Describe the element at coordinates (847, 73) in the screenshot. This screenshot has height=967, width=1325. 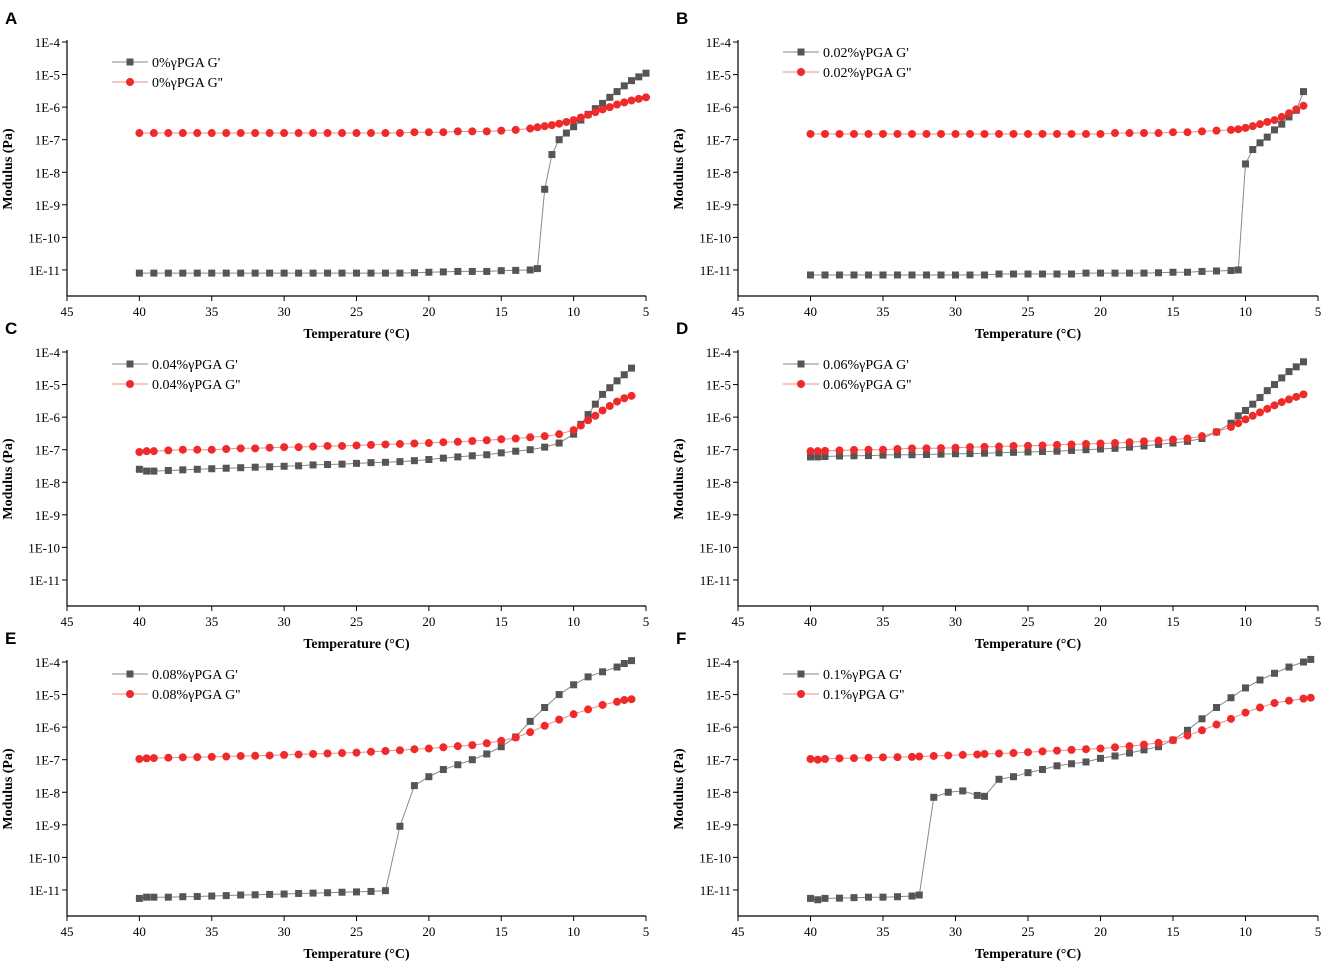
I see `legend-entry: 0.02%γPGA G''` at that location.